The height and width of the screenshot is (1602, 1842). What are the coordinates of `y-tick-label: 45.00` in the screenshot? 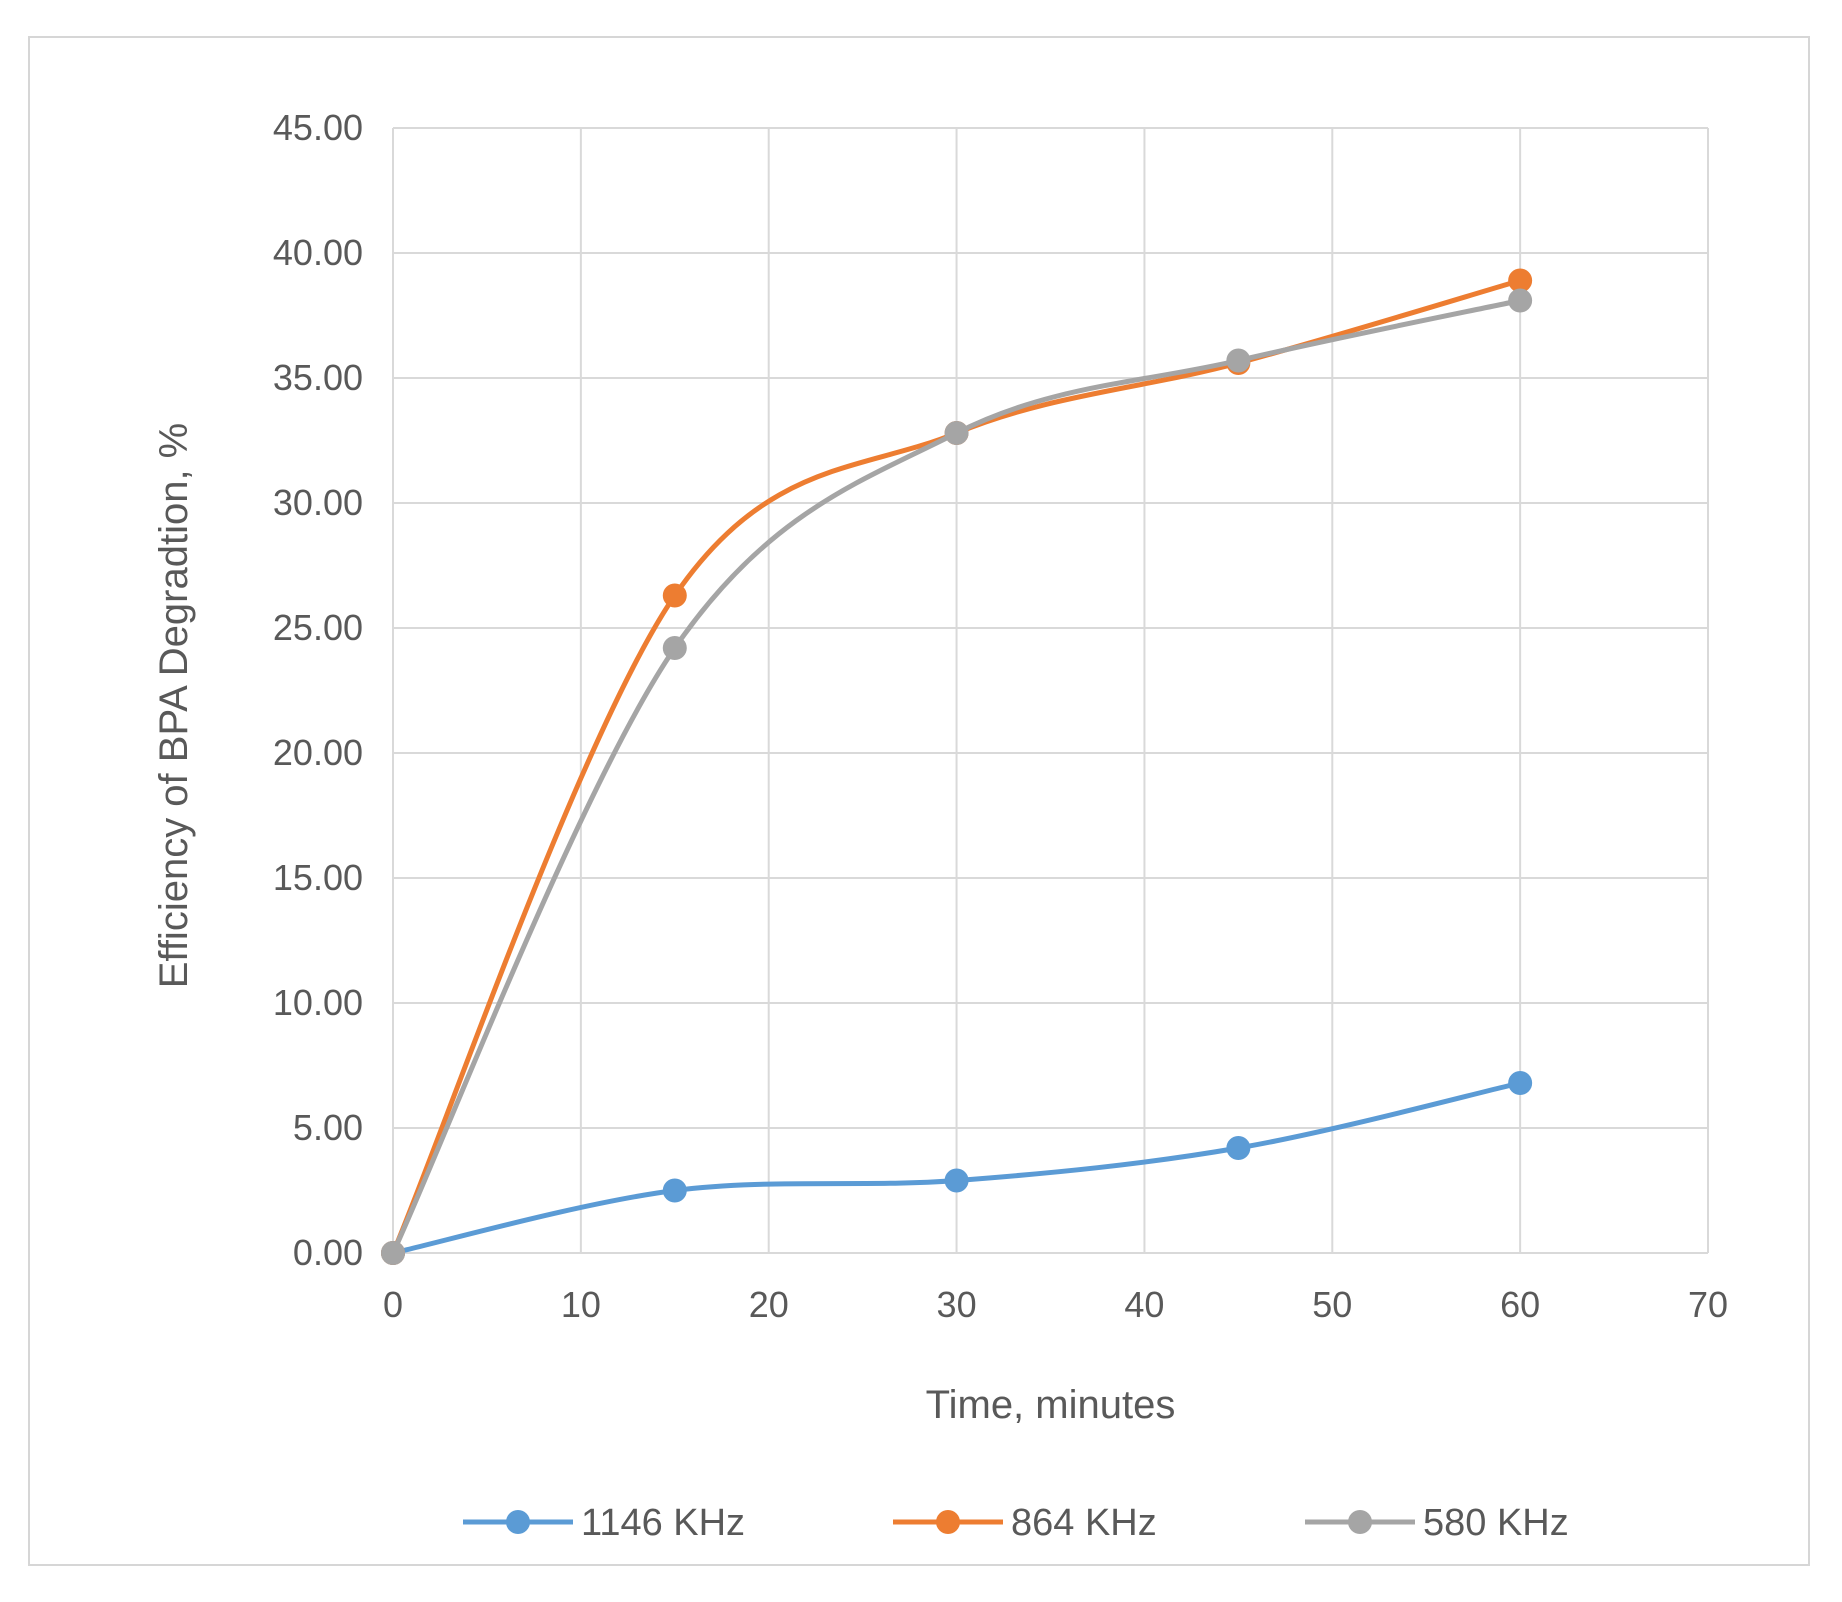 It's located at (318, 127).